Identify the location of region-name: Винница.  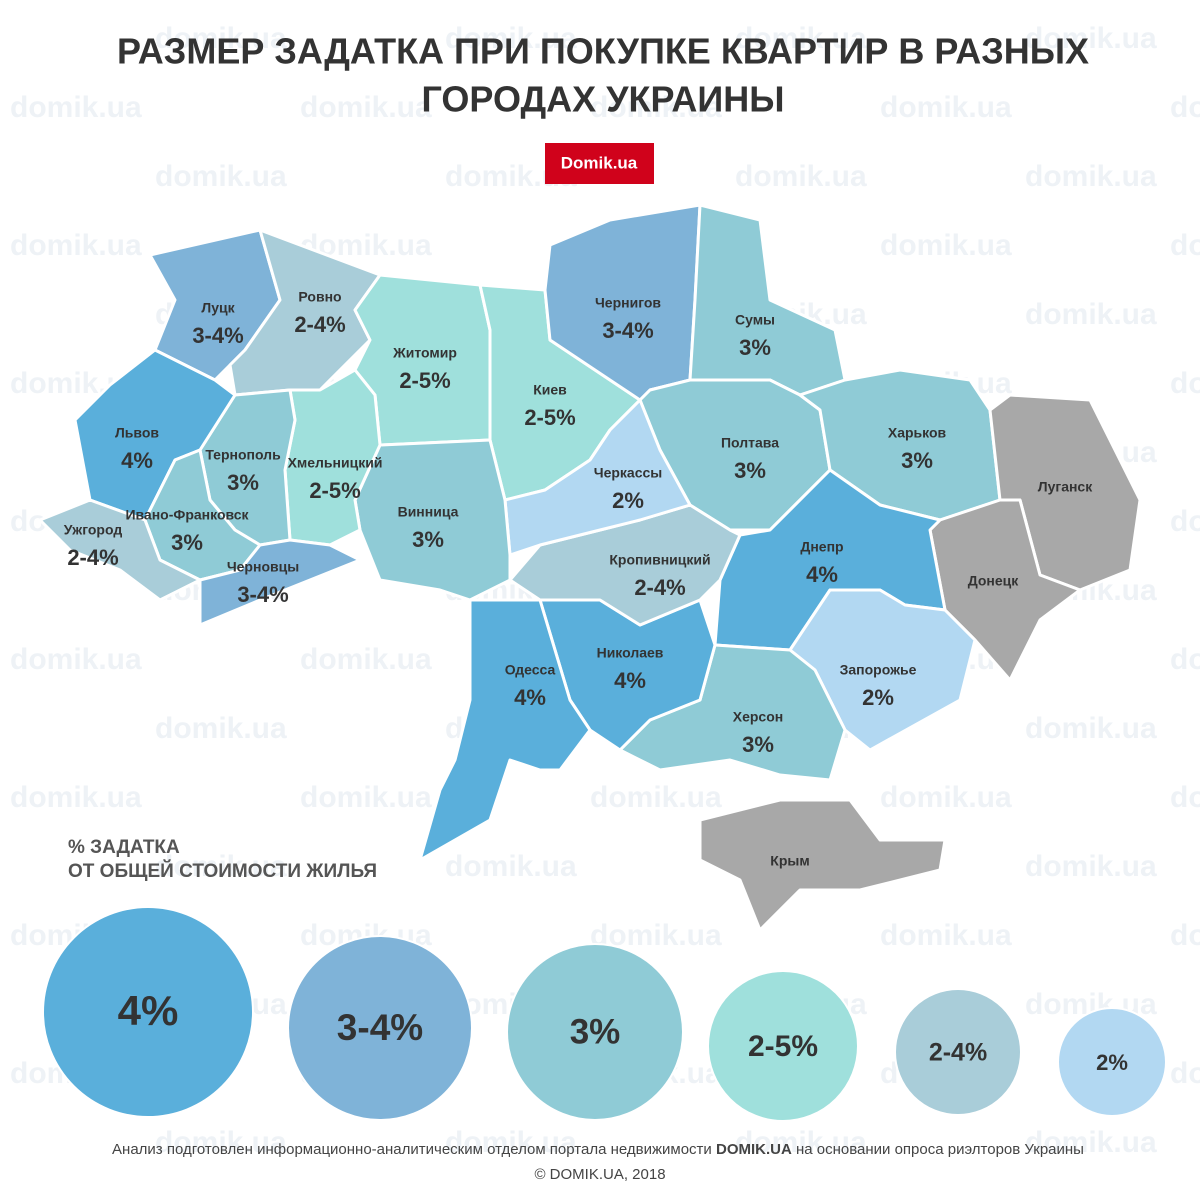
(428, 512).